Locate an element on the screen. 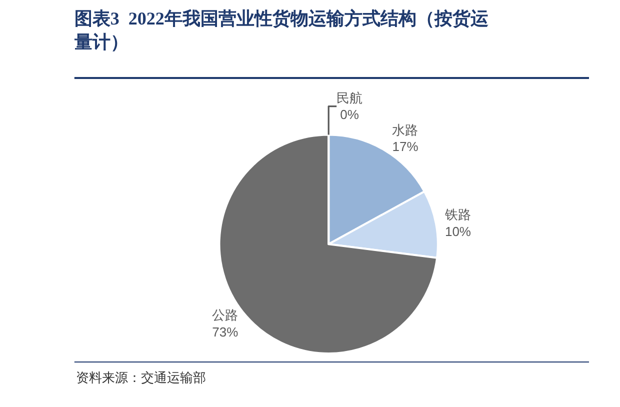  data-label: 10% is located at coordinates (458, 232).